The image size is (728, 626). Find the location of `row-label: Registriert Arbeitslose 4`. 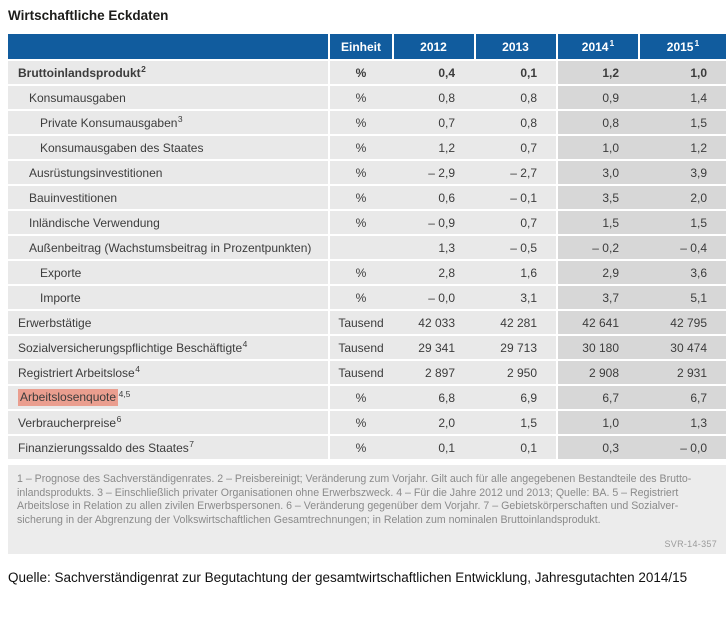

row-label: Registriert Arbeitslose 4 is located at coordinates (168, 372).